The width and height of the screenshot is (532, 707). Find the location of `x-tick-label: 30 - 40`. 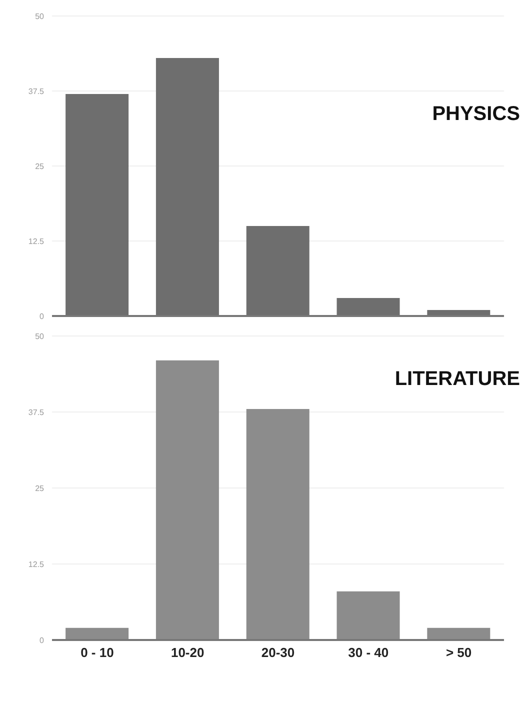

x-tick-label: 30 - 40 is located at coordinates (368, 652).